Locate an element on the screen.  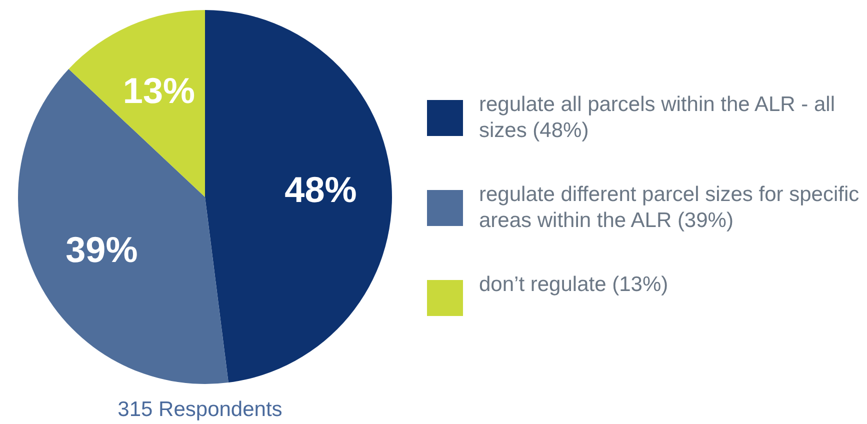
pie-slice is located at coordinates (136, 103).